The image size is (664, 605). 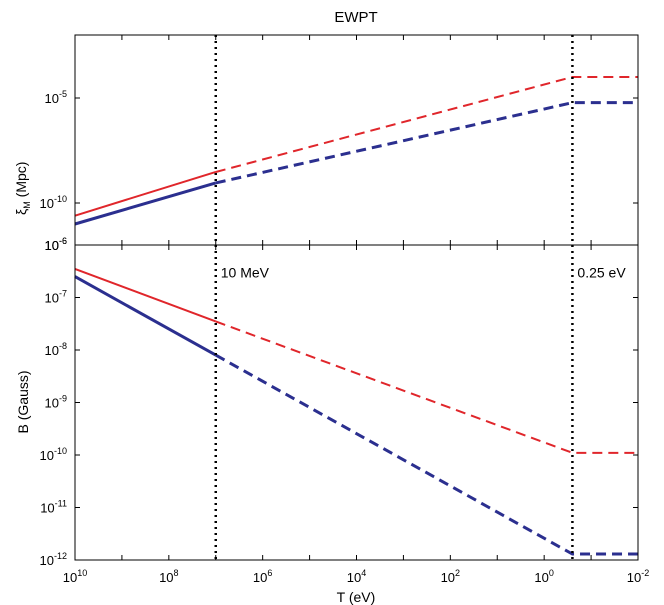 I want to click on x-tick-label: 10⁻², so click(x=638, y=576).